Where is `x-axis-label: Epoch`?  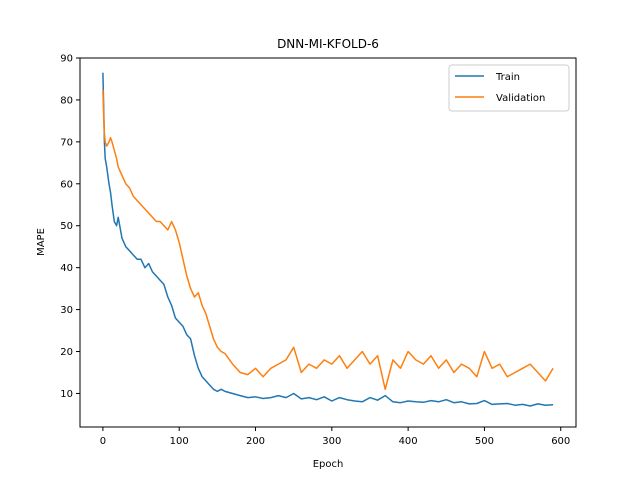 x-axis-label: Epoch is located at coordinates (328, 464).